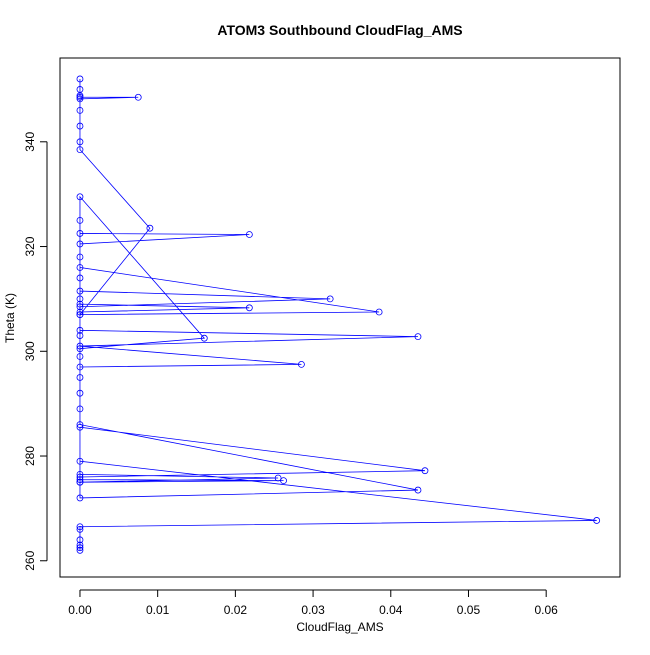  I want to click on y-tick-label: 340, so click(30, 141).